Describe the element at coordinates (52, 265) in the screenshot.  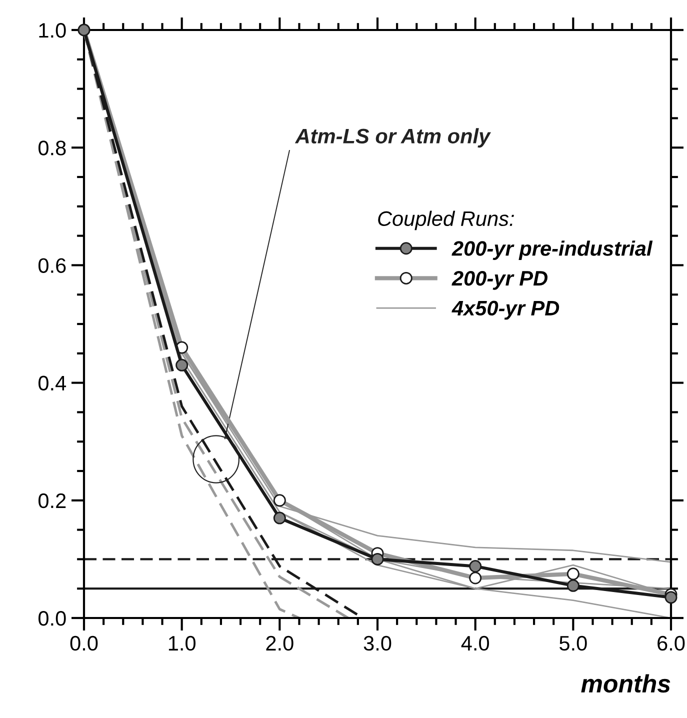
I see `y-tick-label: 0.6` at that location.